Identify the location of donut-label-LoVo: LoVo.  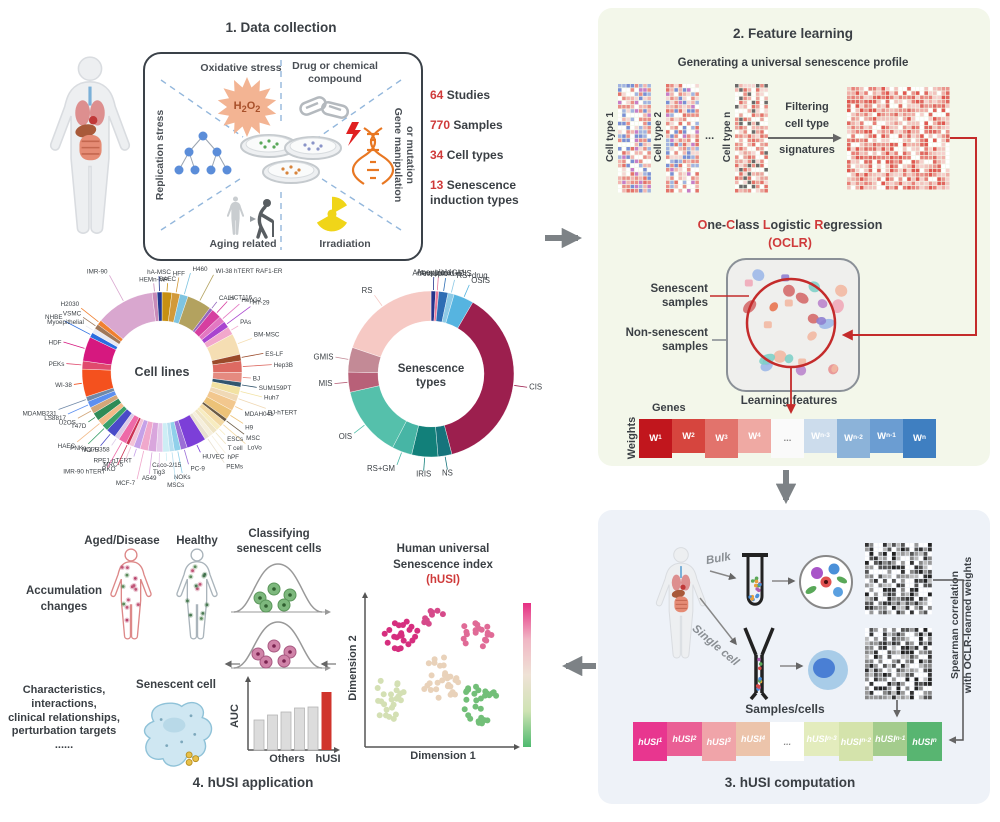
(254, 448).